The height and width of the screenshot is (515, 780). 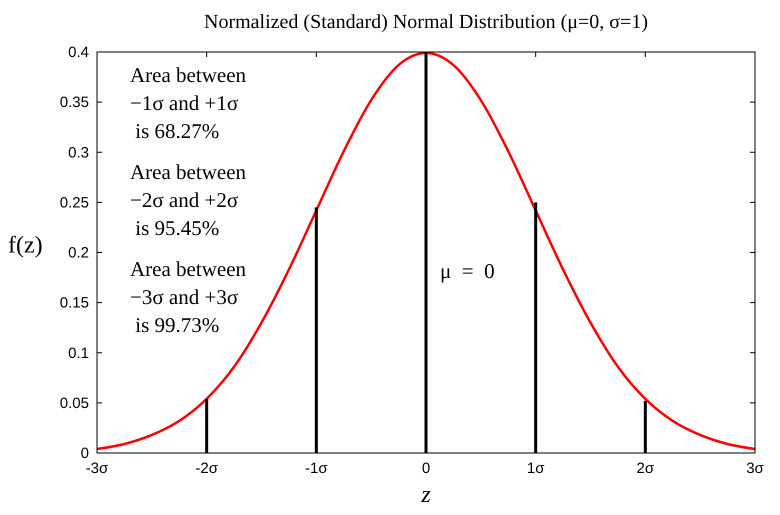 I want to click on y-axis-title: f(z), so click(x=25, y=245).